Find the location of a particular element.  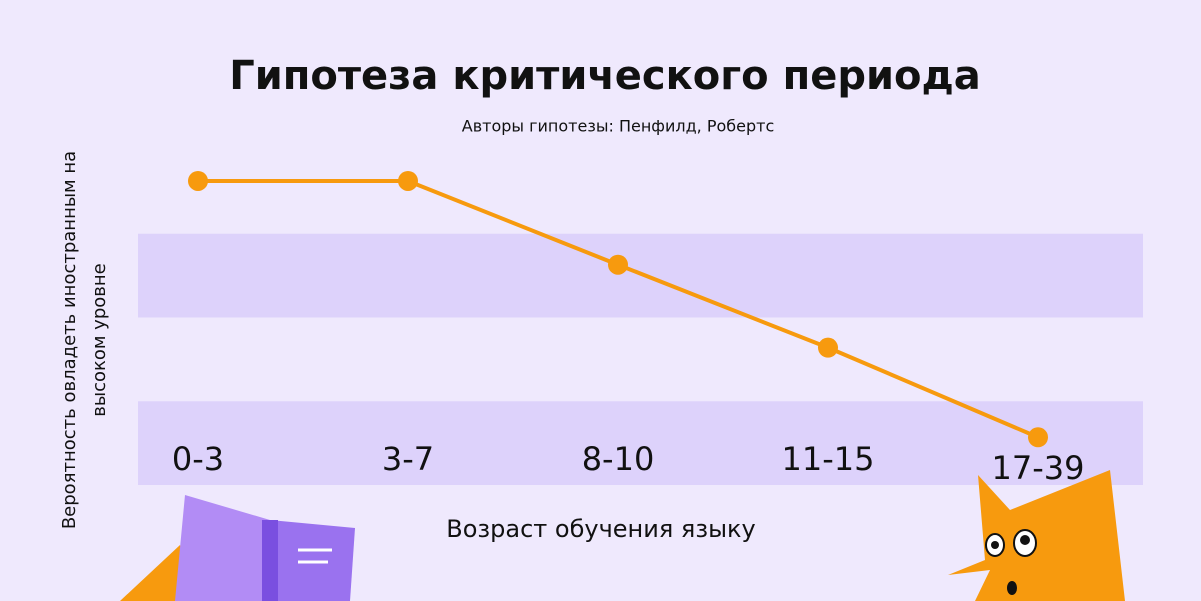

x-tick-label: 0-3 is located at coordinates (198, 459).